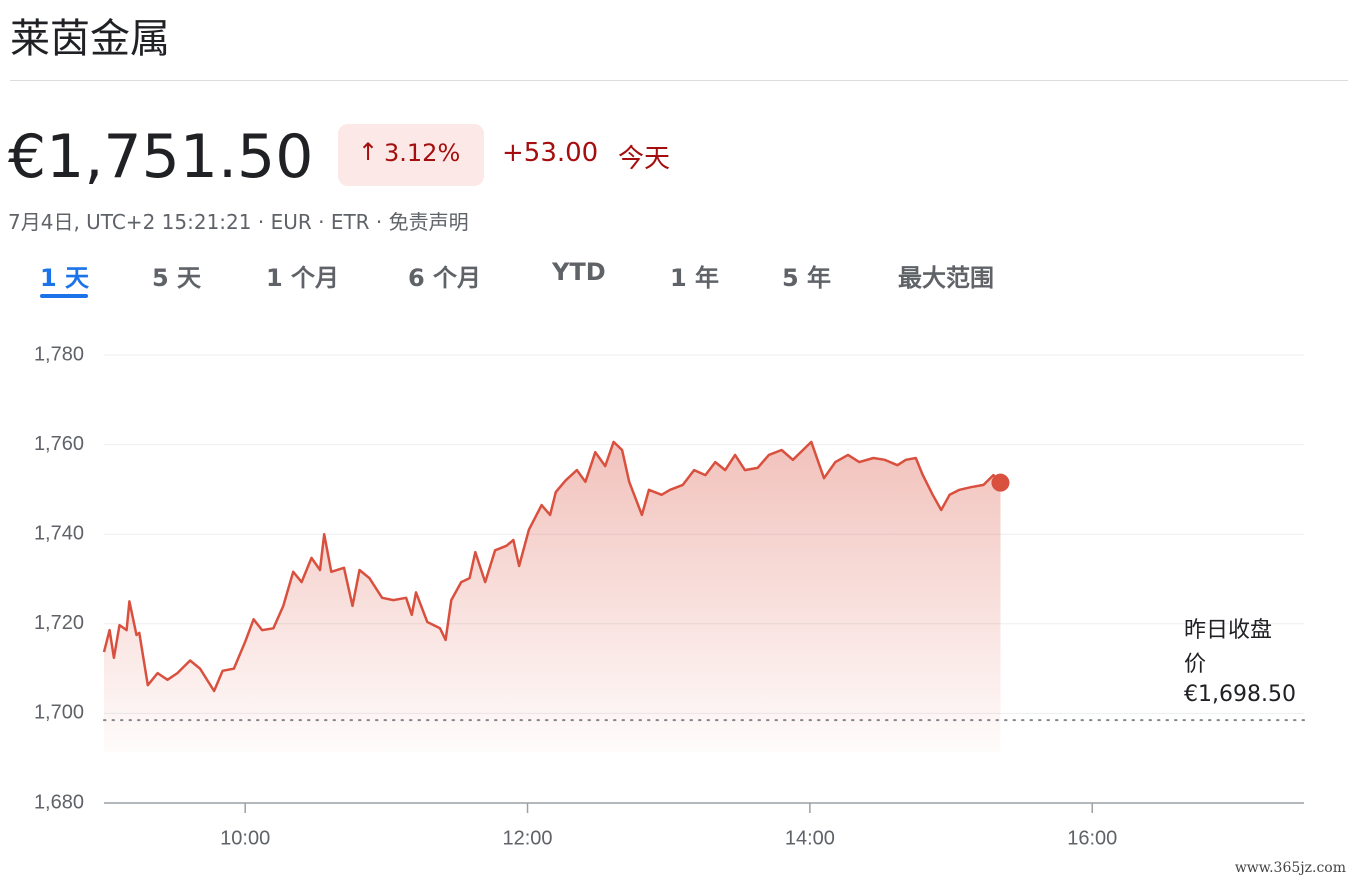 This screenshot has height=884, width=1358. Describe the element at coordinates (644, 159) in the screenshot. I see `change-period: 今天` at that location.